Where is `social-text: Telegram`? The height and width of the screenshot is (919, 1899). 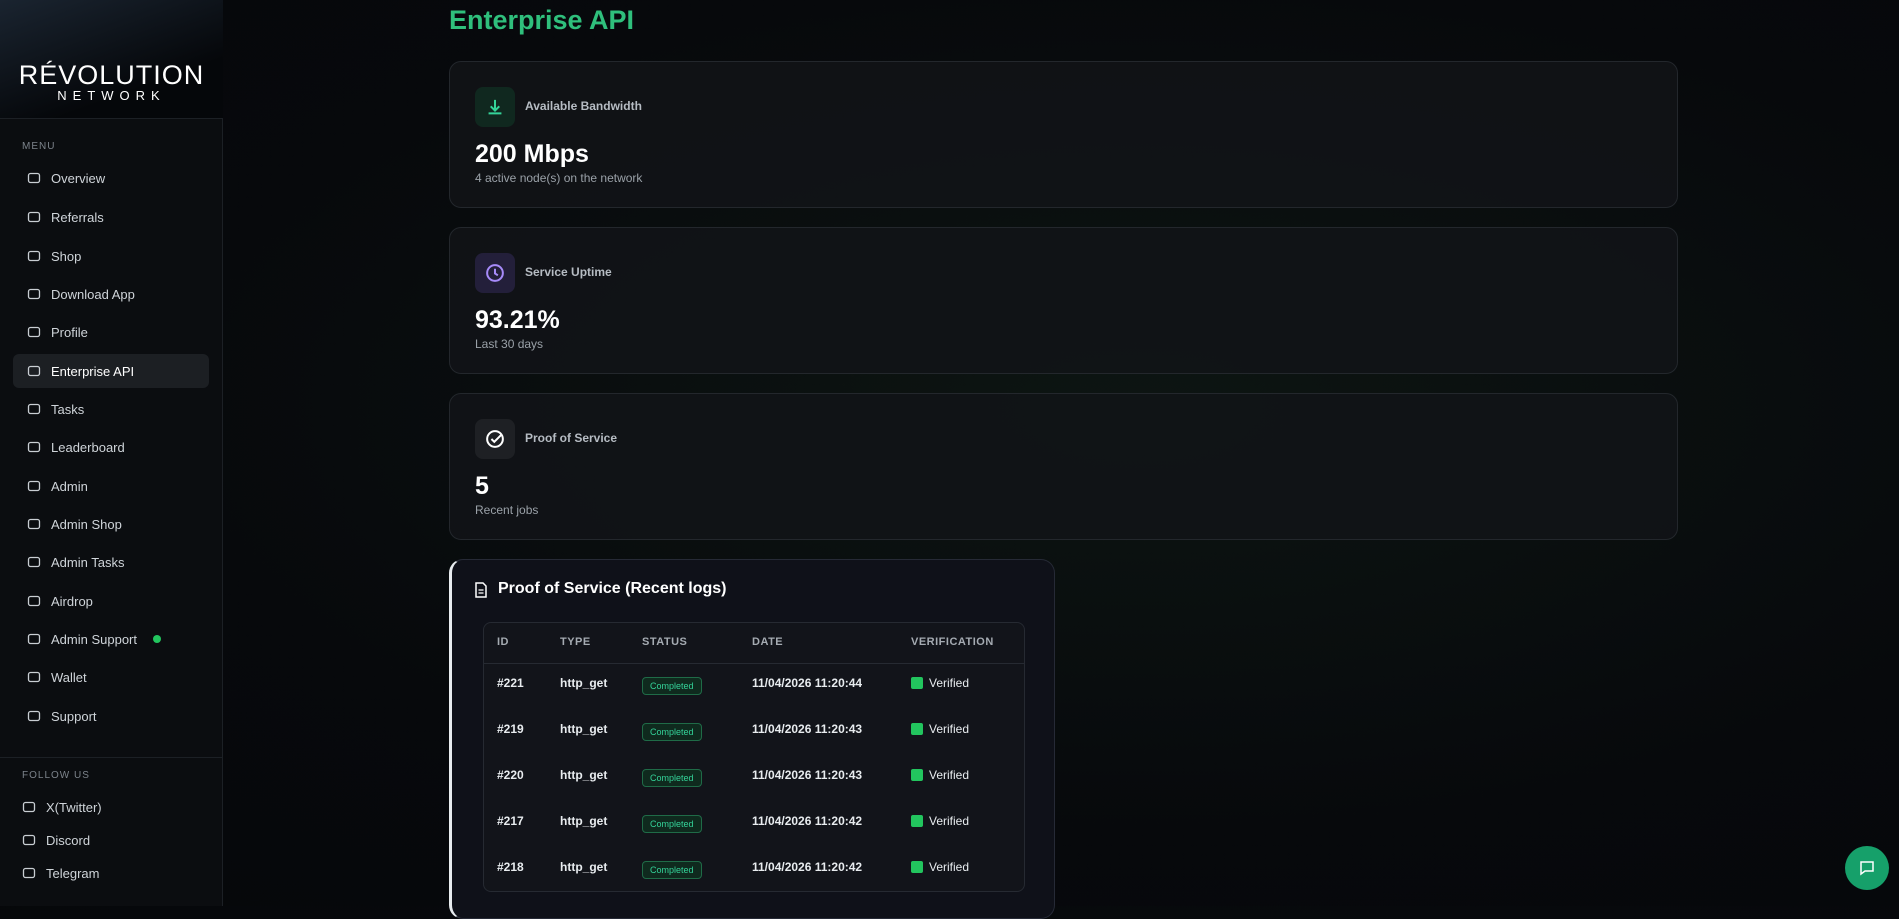
social-text: Telegram is located at coordinates (73, 873).